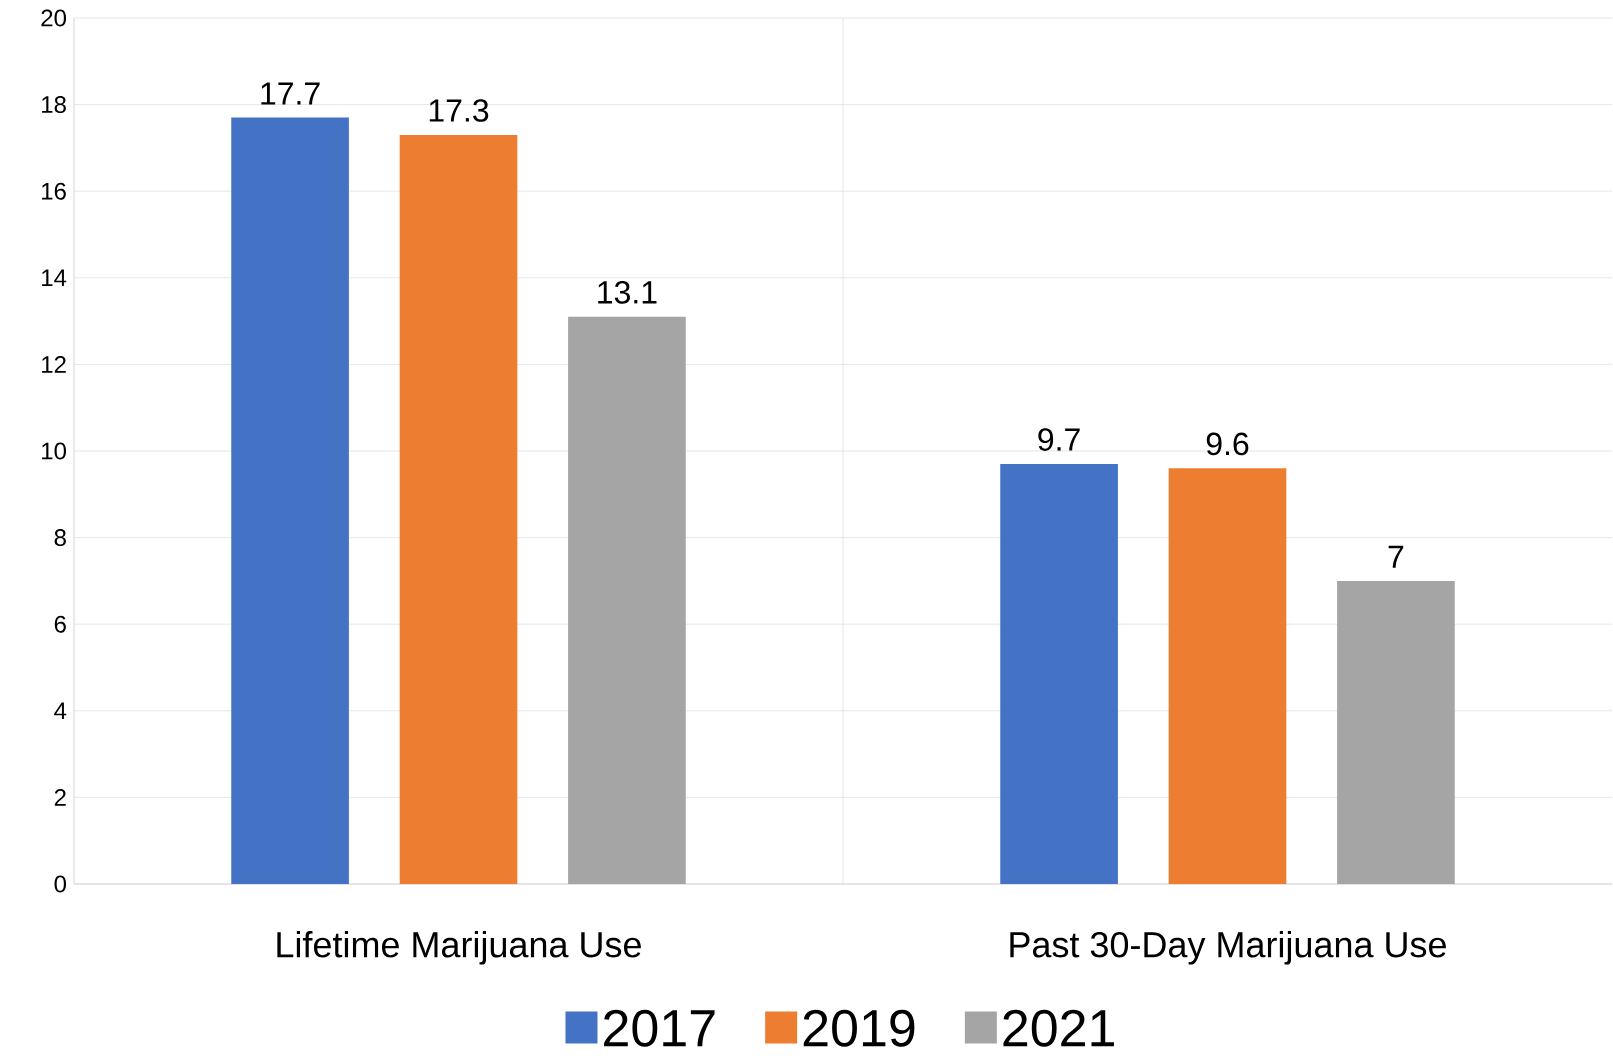 The height and width of the screenshot is (1060, 1613). What do you see at coordinates (54, 191) in the screenshot?
I see `y-tick-label: 16` at bounding box center [54, 191].